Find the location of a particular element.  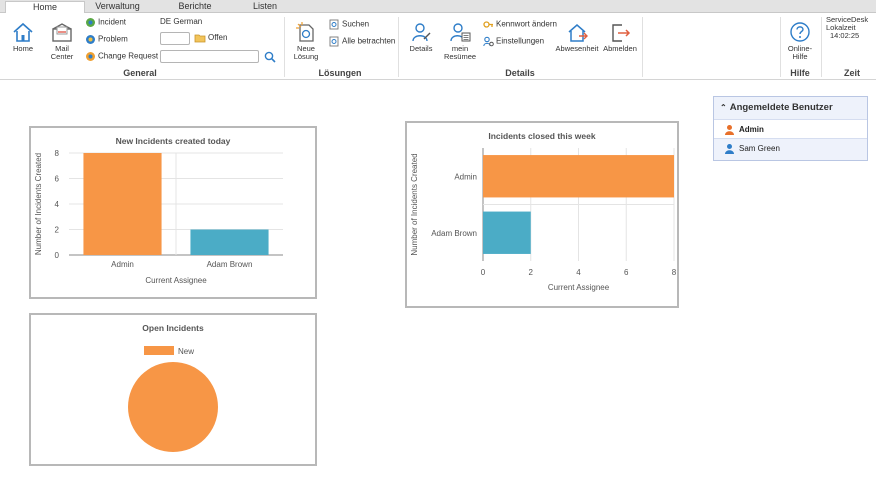

kennwort-aendern-button: Kennwort ändern is located at coordinates (520, 24).